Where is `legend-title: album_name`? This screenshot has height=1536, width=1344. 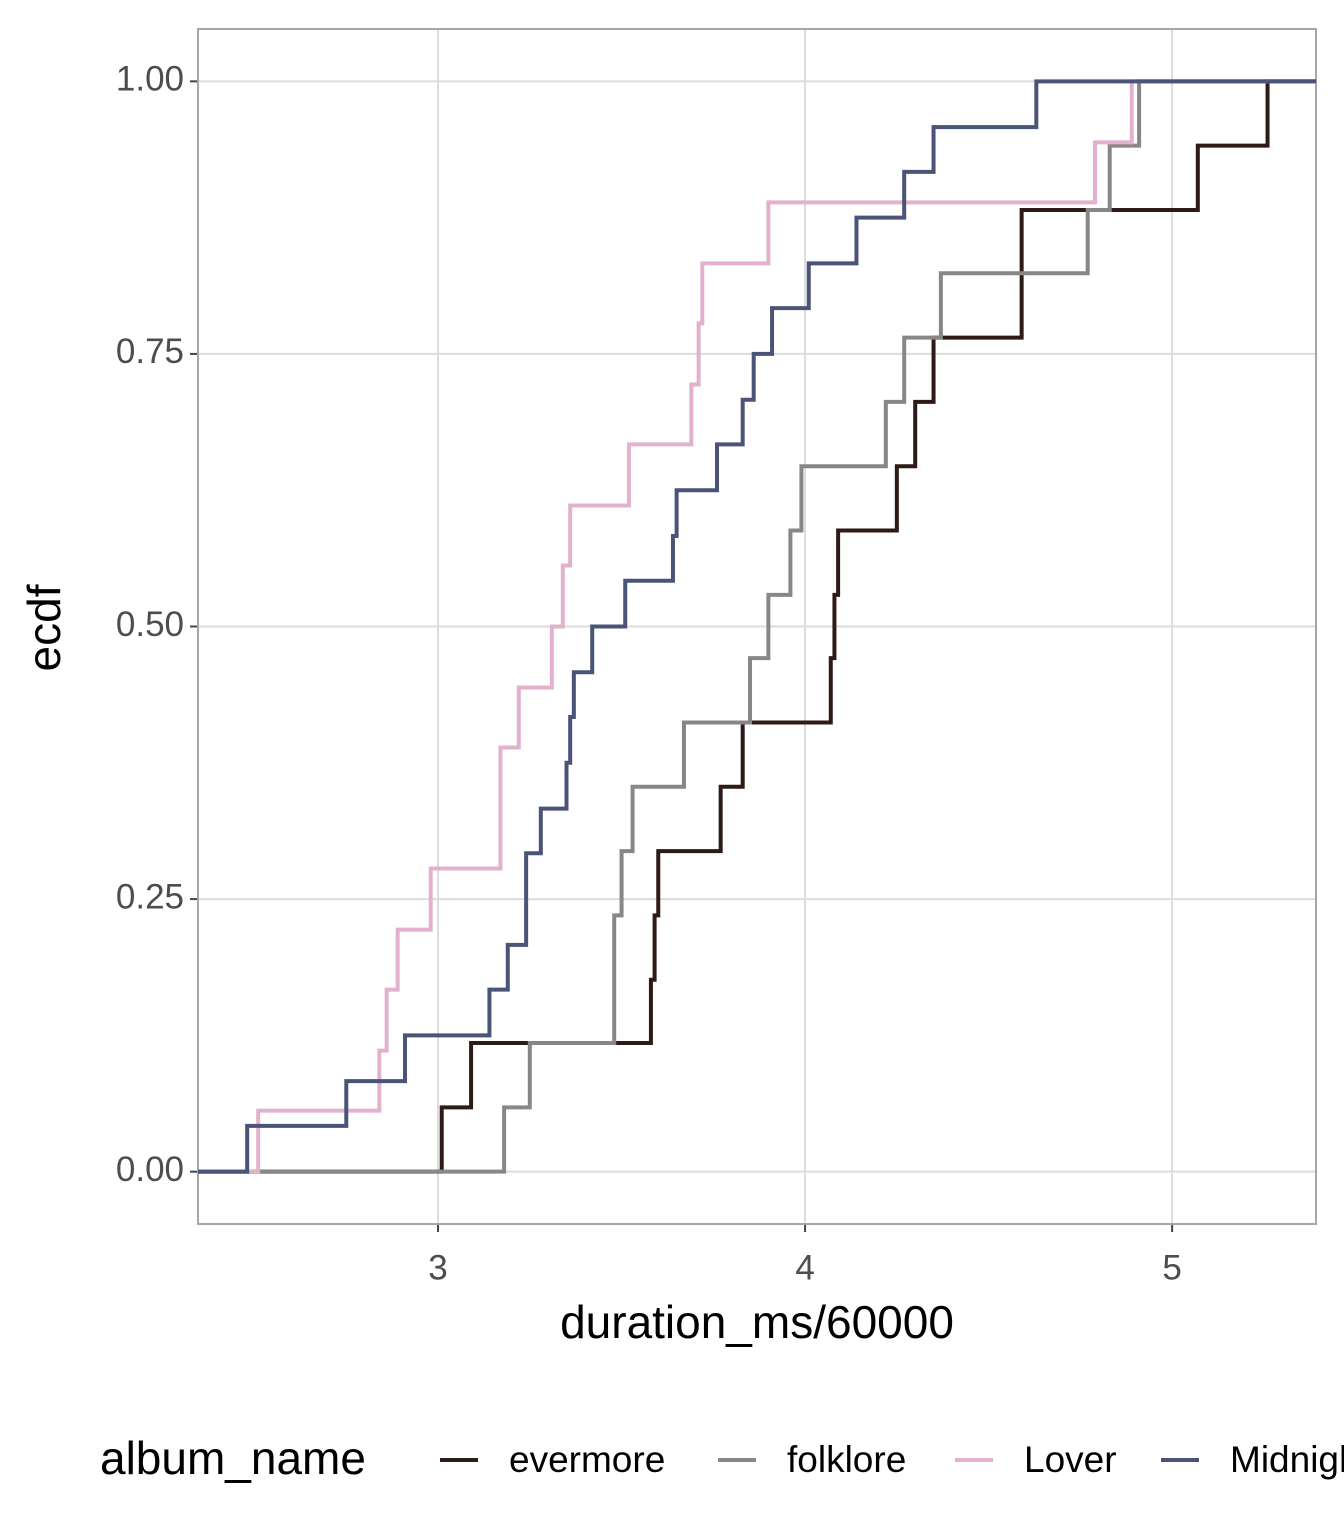
legend-title: album_name is located at coordinates (233, 1458).